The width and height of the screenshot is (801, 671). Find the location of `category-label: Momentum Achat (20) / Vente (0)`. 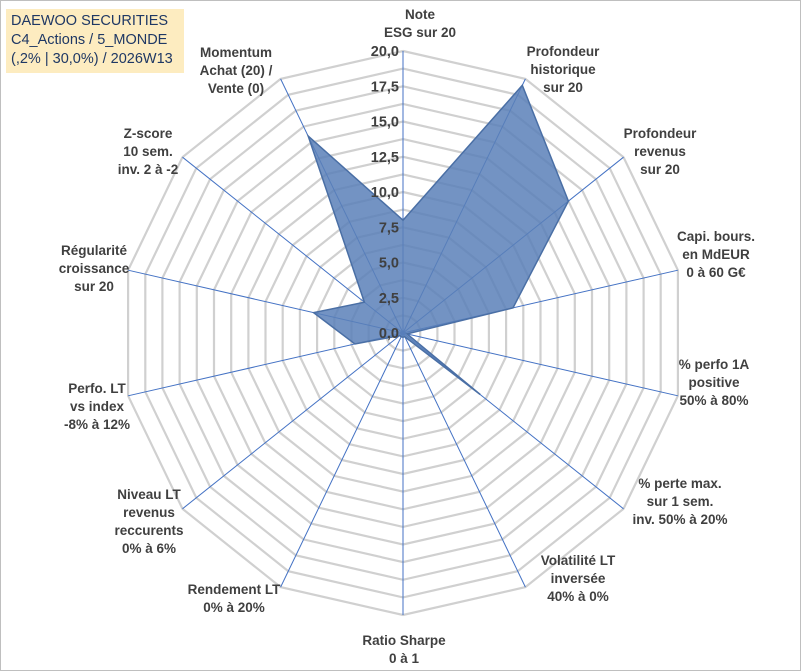

category-label: Momentum Achat (20) / Vente (0) is located at coordinates (236, 70).